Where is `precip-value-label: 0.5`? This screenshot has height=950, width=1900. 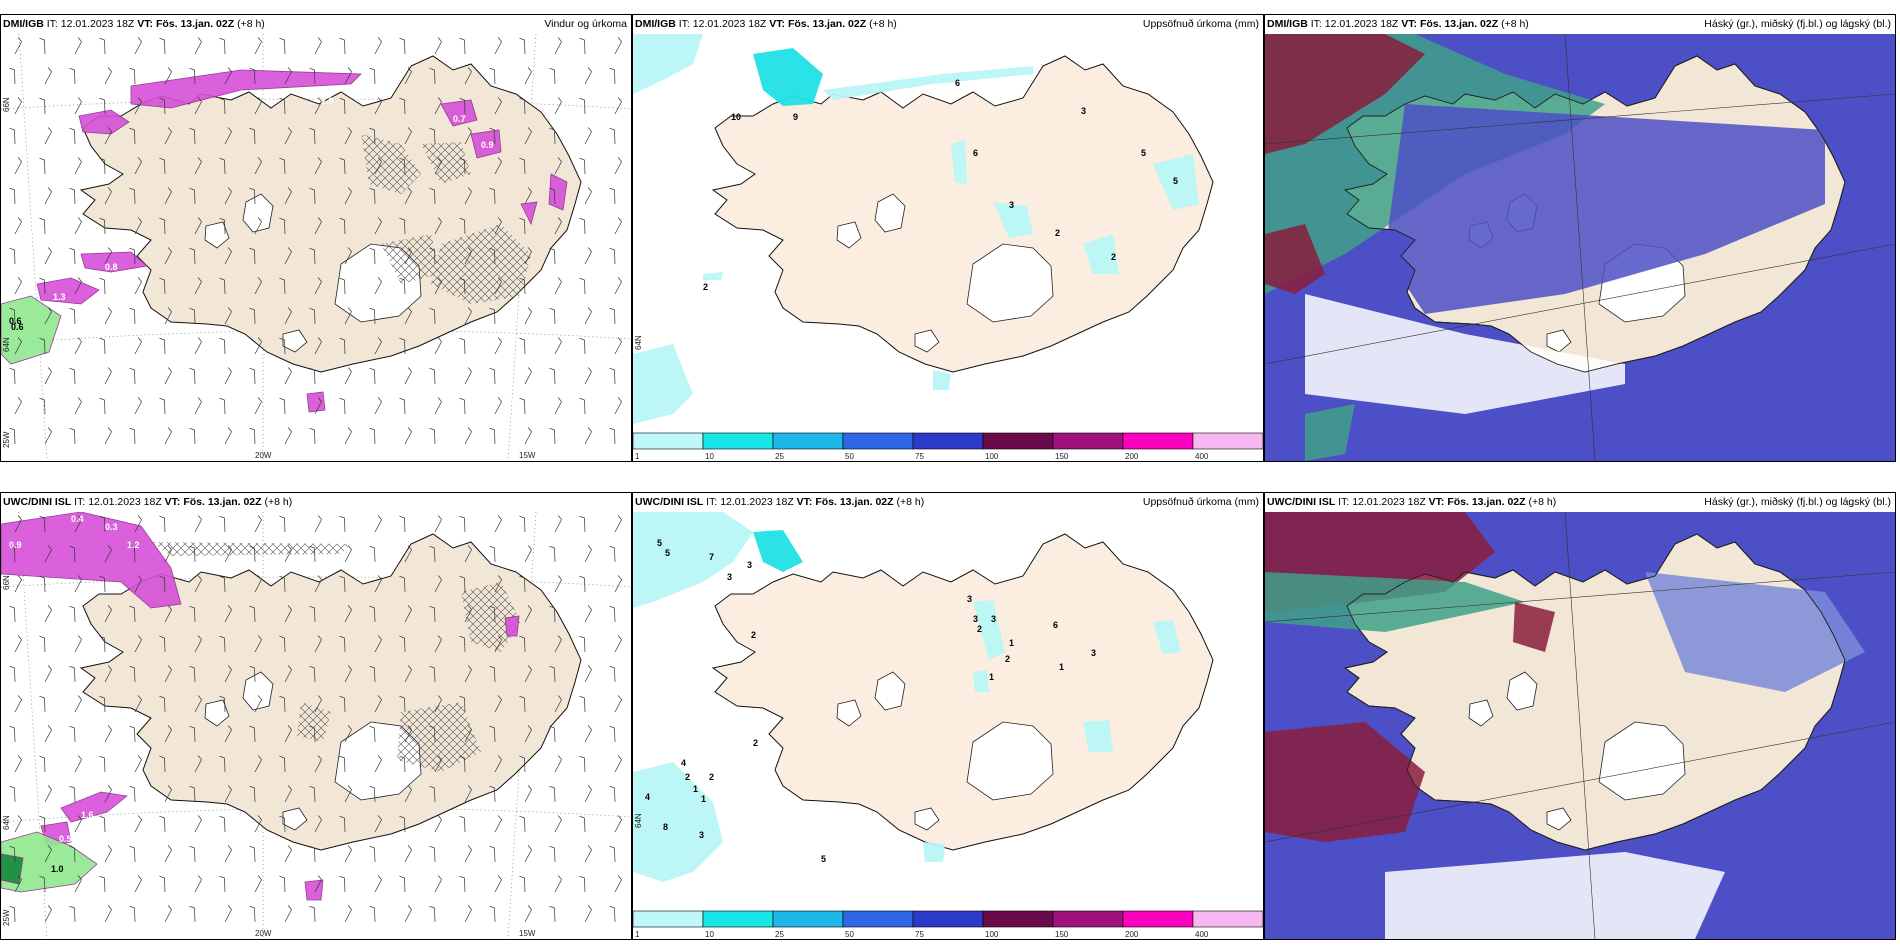
precip-value-label: 0.5 is located at coordinates (65, 839).